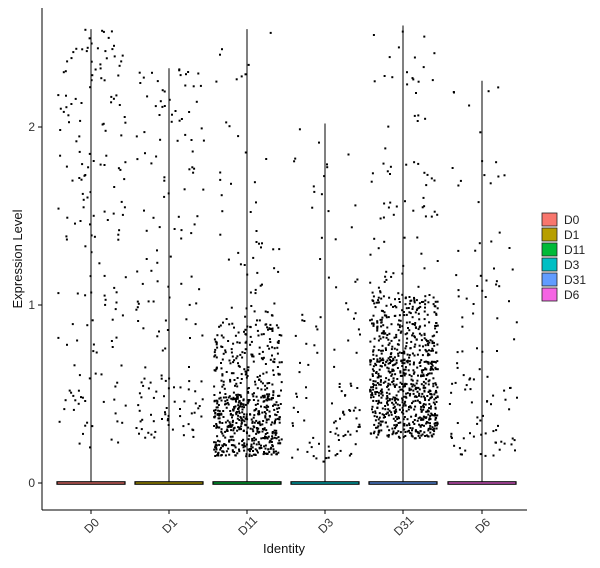 The width and height of the screenshot is (600, 568). I want to click on y-ticks: 012, so click(35, 305).